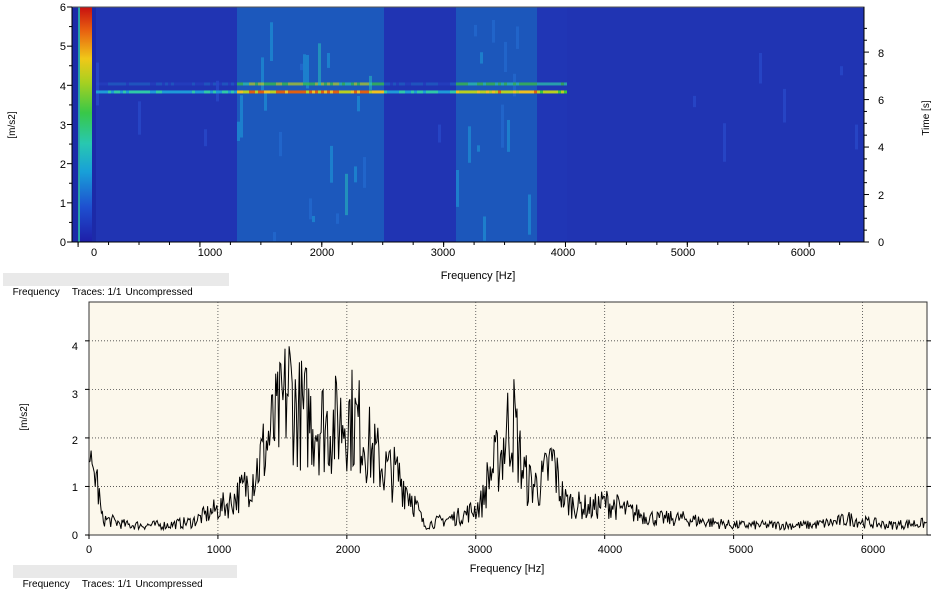 The height and width of the screenshot is (591, 936). I want to click on color-scale-bar, so click(86, 124).